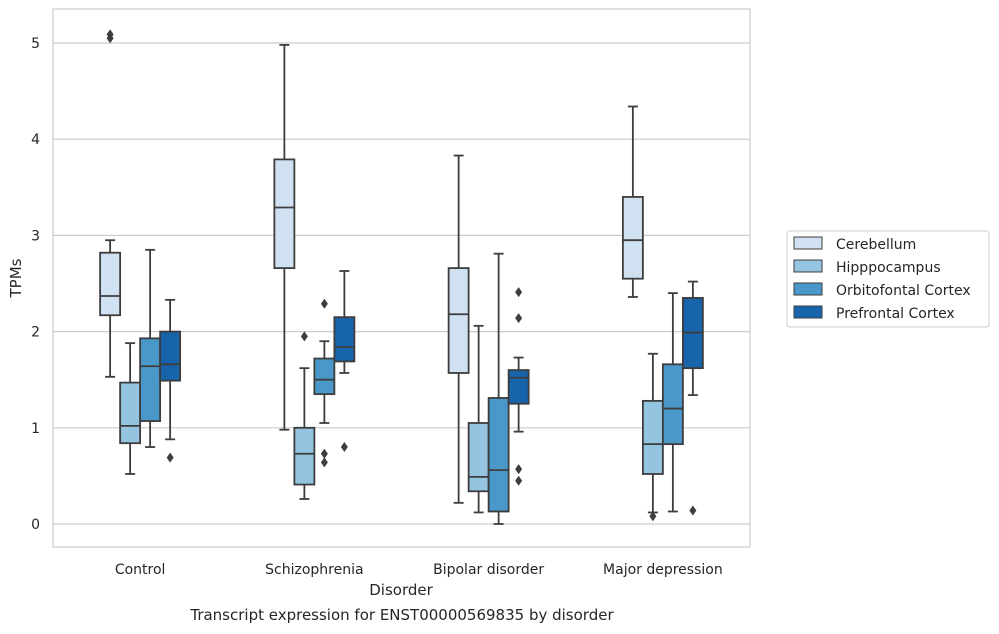 The image size is (999, 634). Describe the element at coordinates (488, 570) in the screenshot. I see `x-tick-label: Bipolar disorder` at that location.